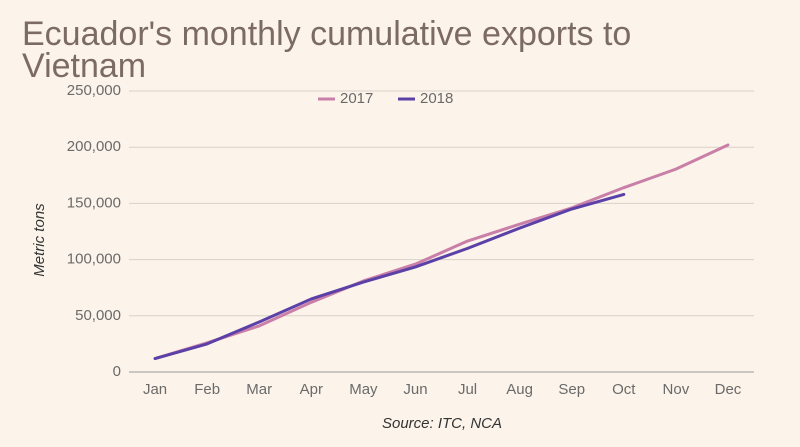 This screenshot has width=800, height=447. Describe the element at coordinates (467, 389) in the screenshot. I see `x-tick-label: Jul` at that location.